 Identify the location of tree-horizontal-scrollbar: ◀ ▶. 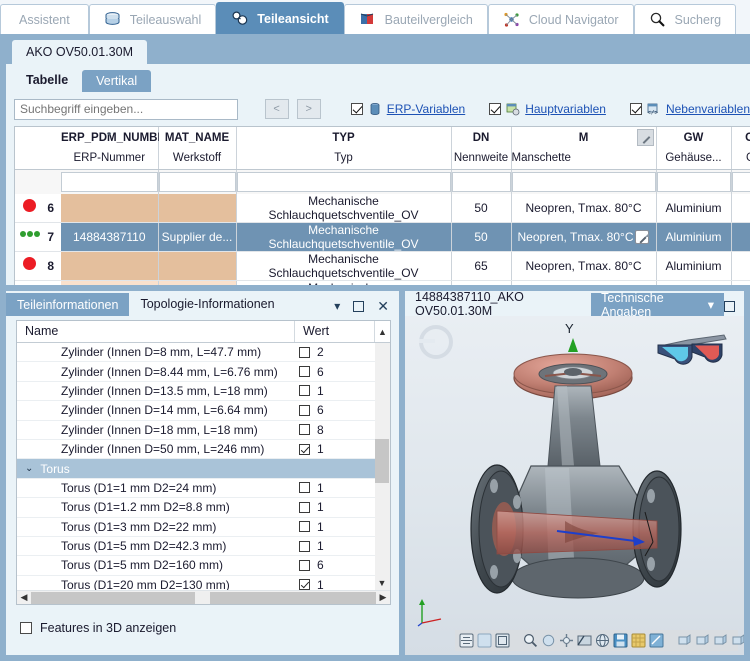
(203, 597).